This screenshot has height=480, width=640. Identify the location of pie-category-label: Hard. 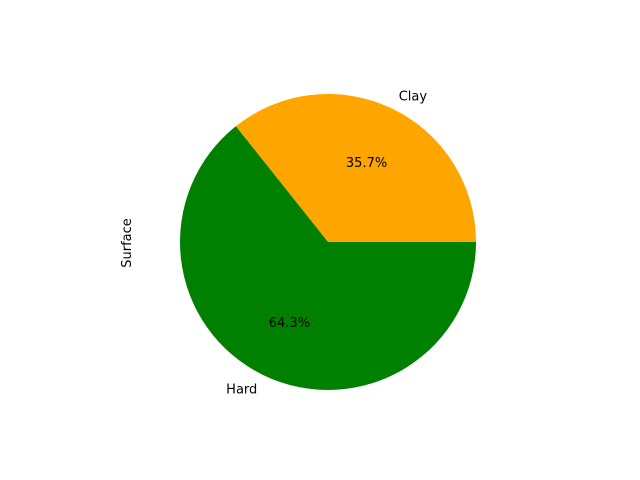
(241, 390).